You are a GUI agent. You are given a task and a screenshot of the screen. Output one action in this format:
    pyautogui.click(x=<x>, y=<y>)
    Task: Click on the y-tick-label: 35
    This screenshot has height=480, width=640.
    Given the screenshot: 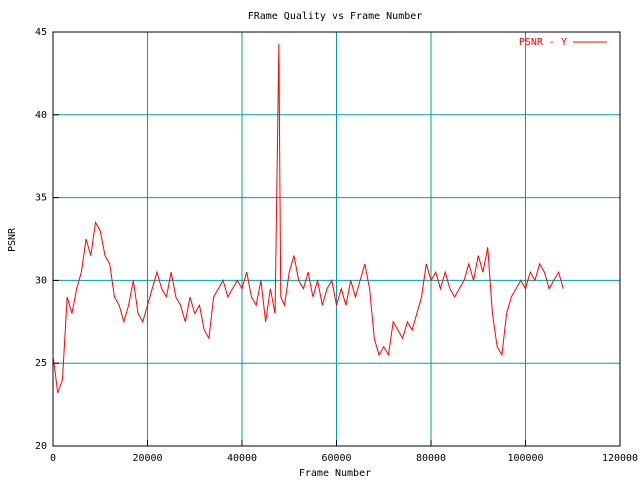 What is the action you would take?
    pyautogui.click(x=41, y=198)
    